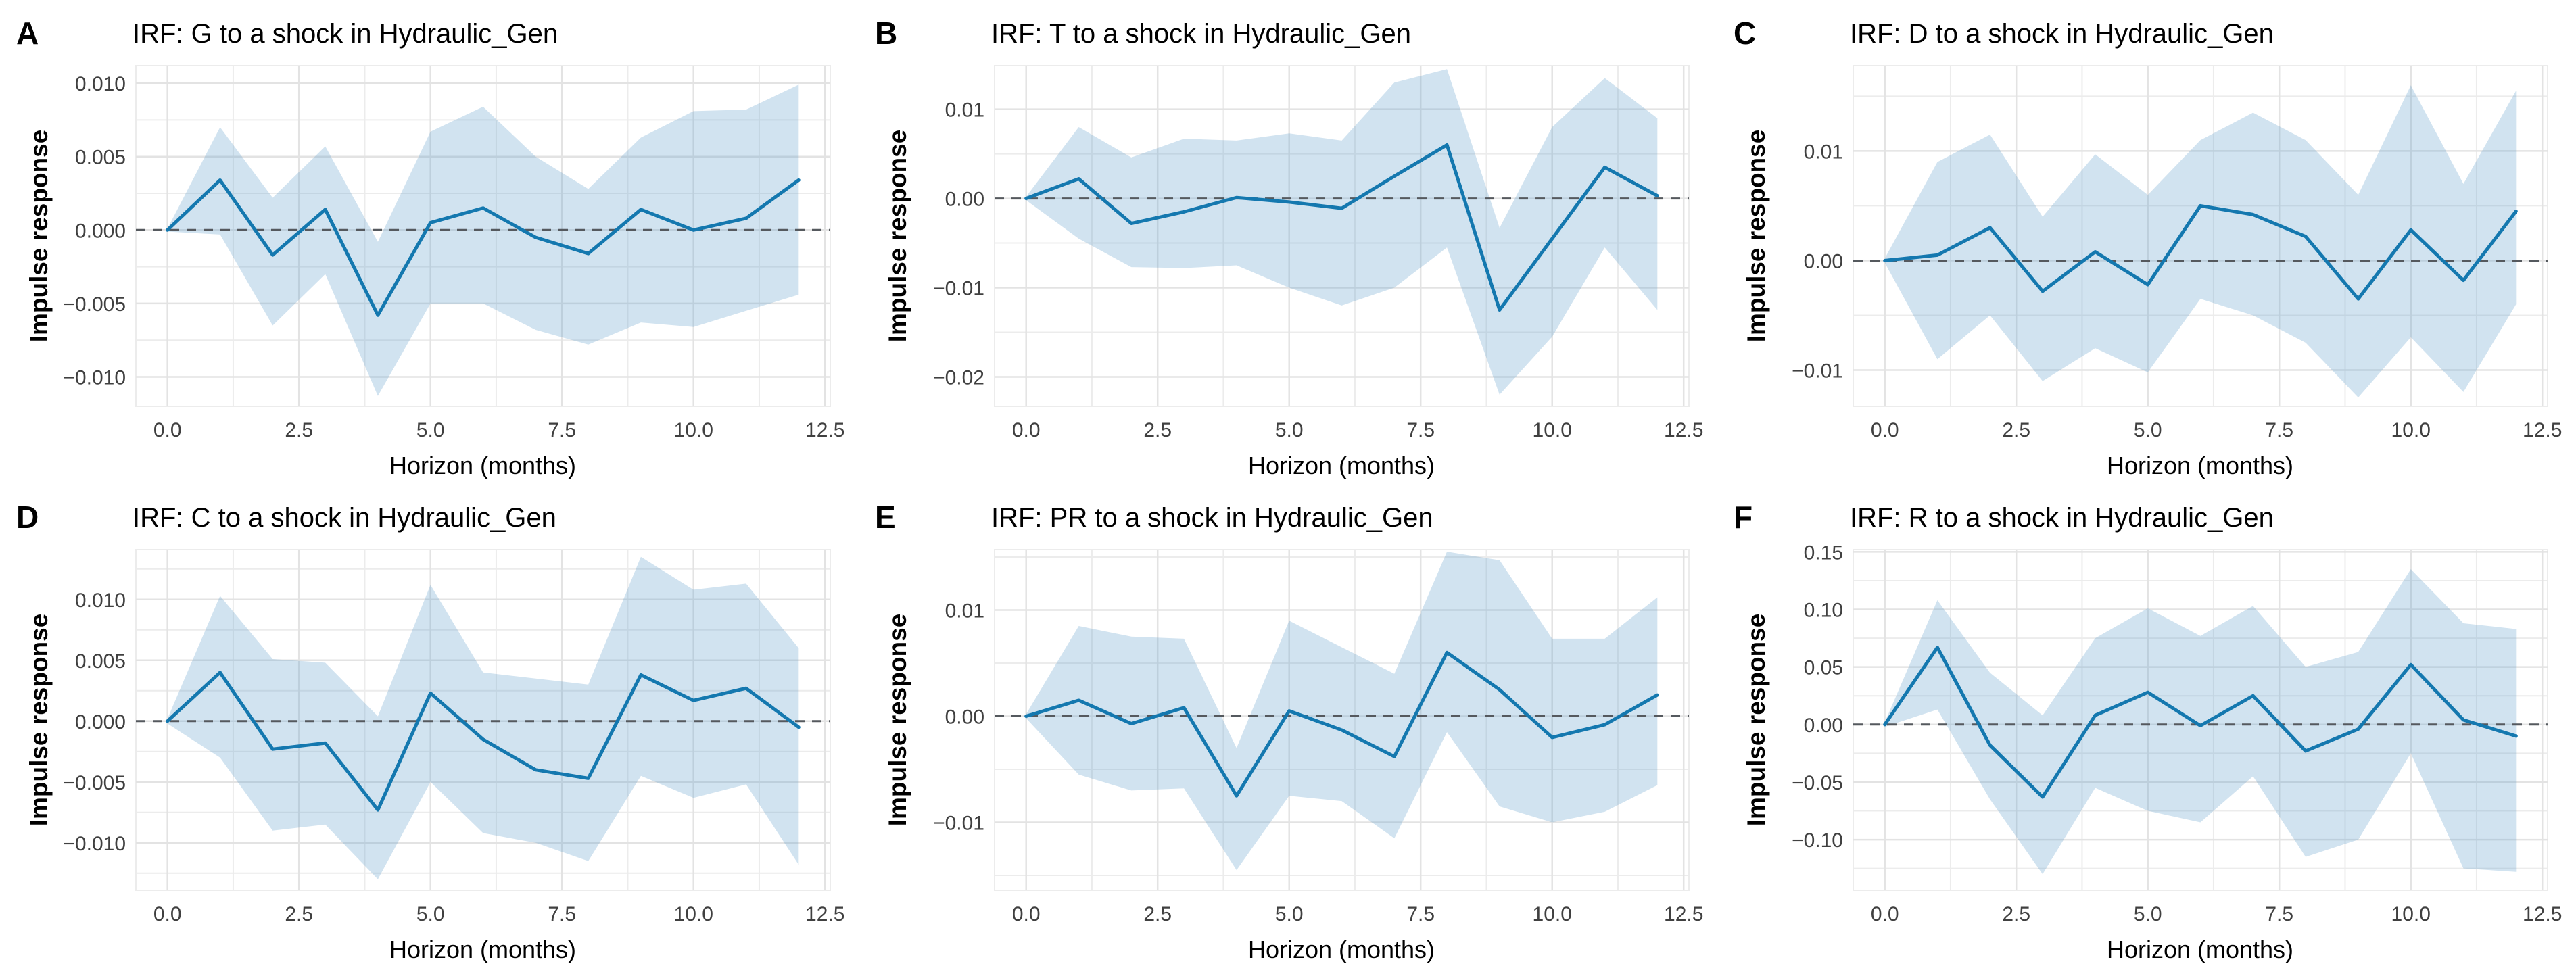 Image resolution: width=2576 pixels, height=968 pixels. Describe the element at coordinates (1823, 668) in the screenshot. I see `y-axis-tick-label: 0.05` at that location.